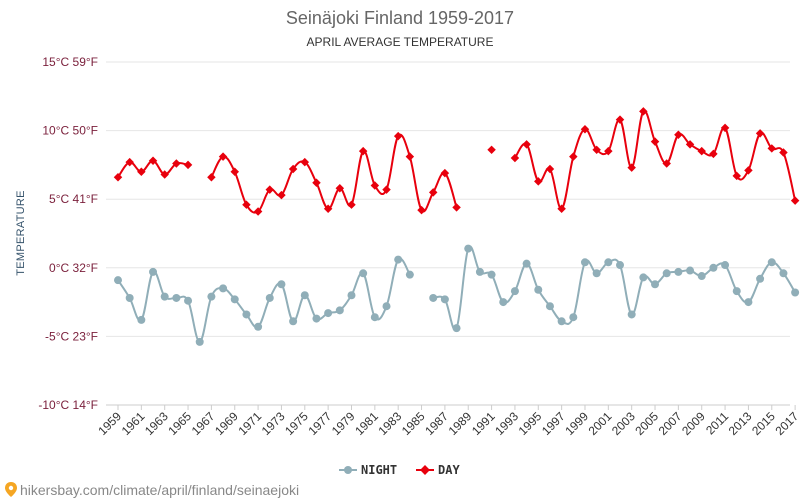 The width and height of the screenshot is (800, 500). I want to click on day-point-1970, so click(246, 204).